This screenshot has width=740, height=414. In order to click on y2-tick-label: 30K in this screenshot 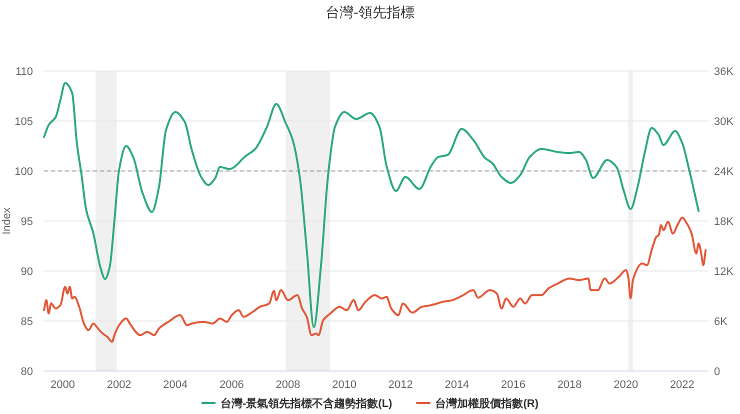, I will do `click(724, 122)`.